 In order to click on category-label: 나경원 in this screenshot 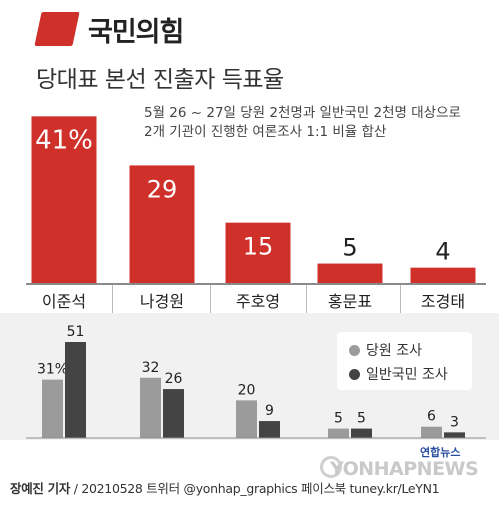, I will do `click(162, 301)`.